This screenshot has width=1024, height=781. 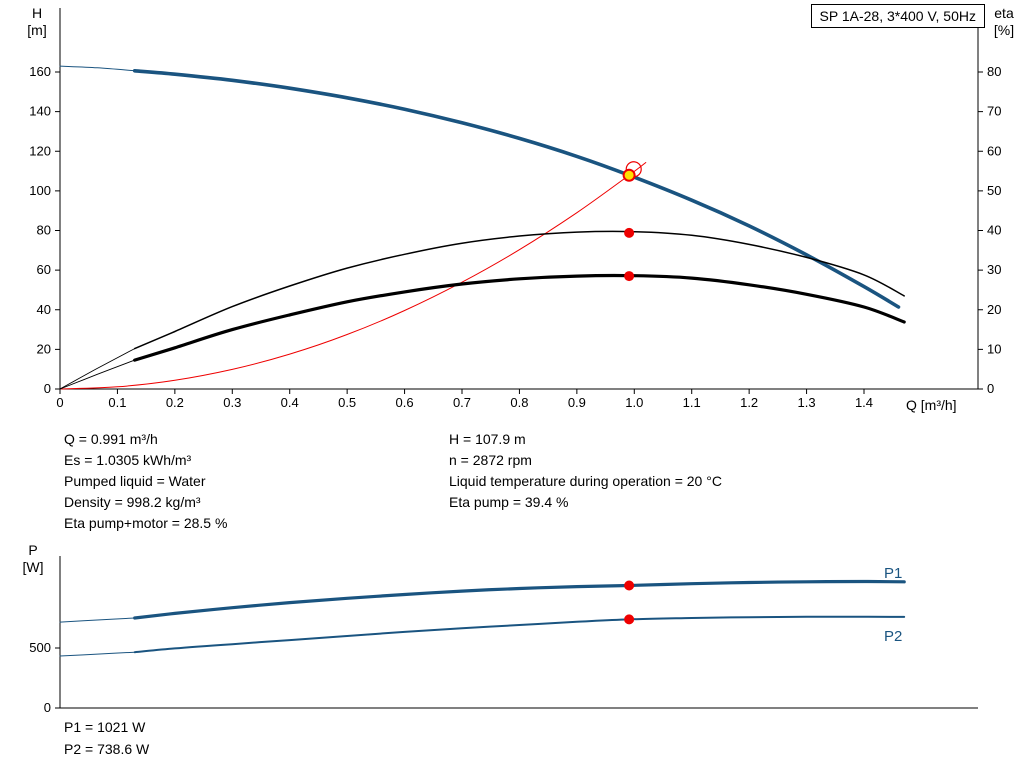 What do you see at coordinates (629, 175) in the screenshot?
I see `duty-point` at bounding box center [629, 175].